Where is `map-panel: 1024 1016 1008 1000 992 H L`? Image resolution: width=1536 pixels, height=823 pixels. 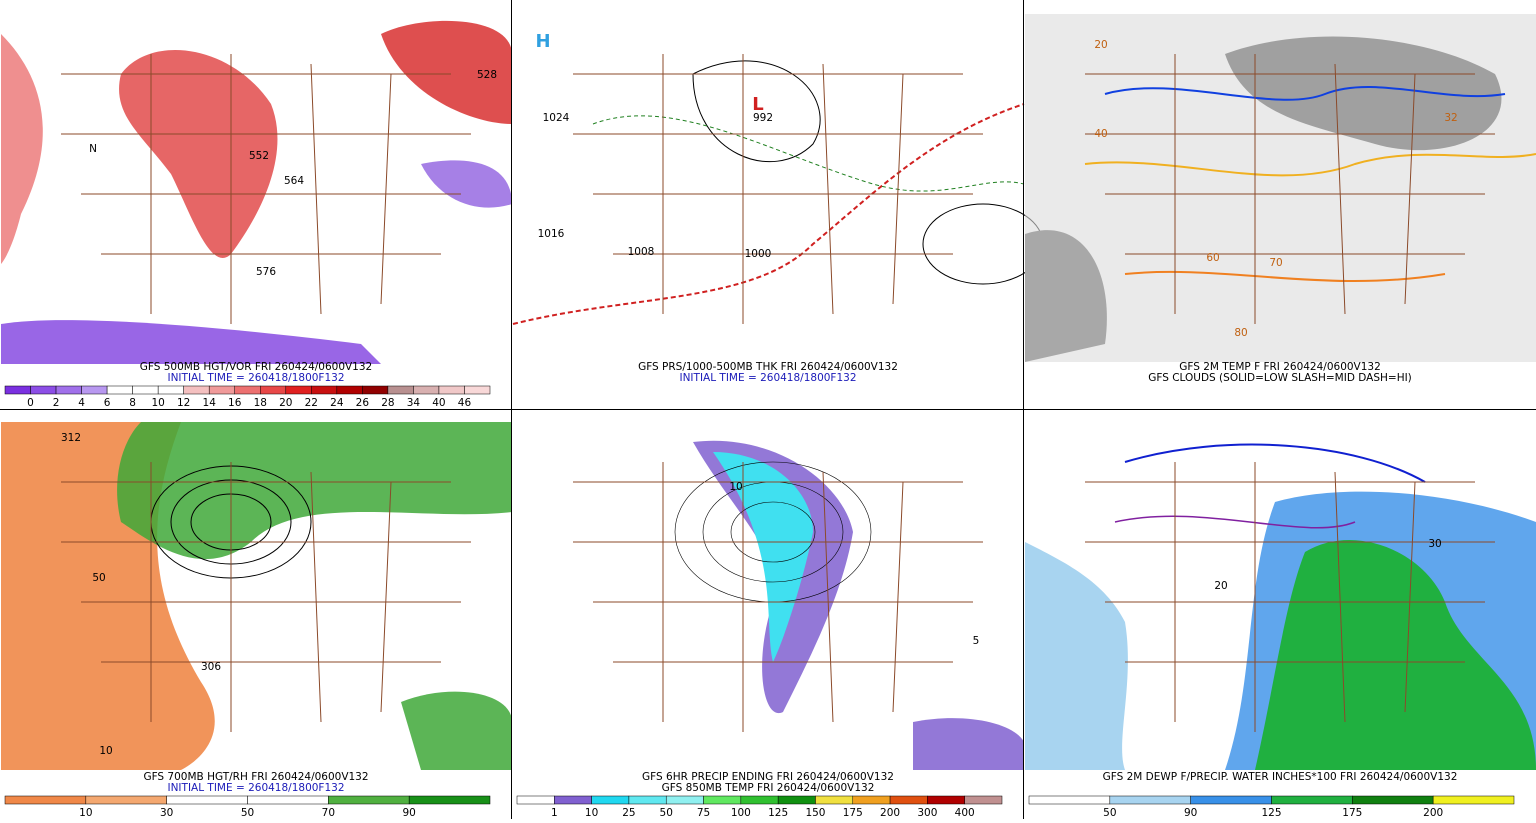
map-panel: 1024 1016 1008 1000 992 H L is located at coordinates (778, 178).